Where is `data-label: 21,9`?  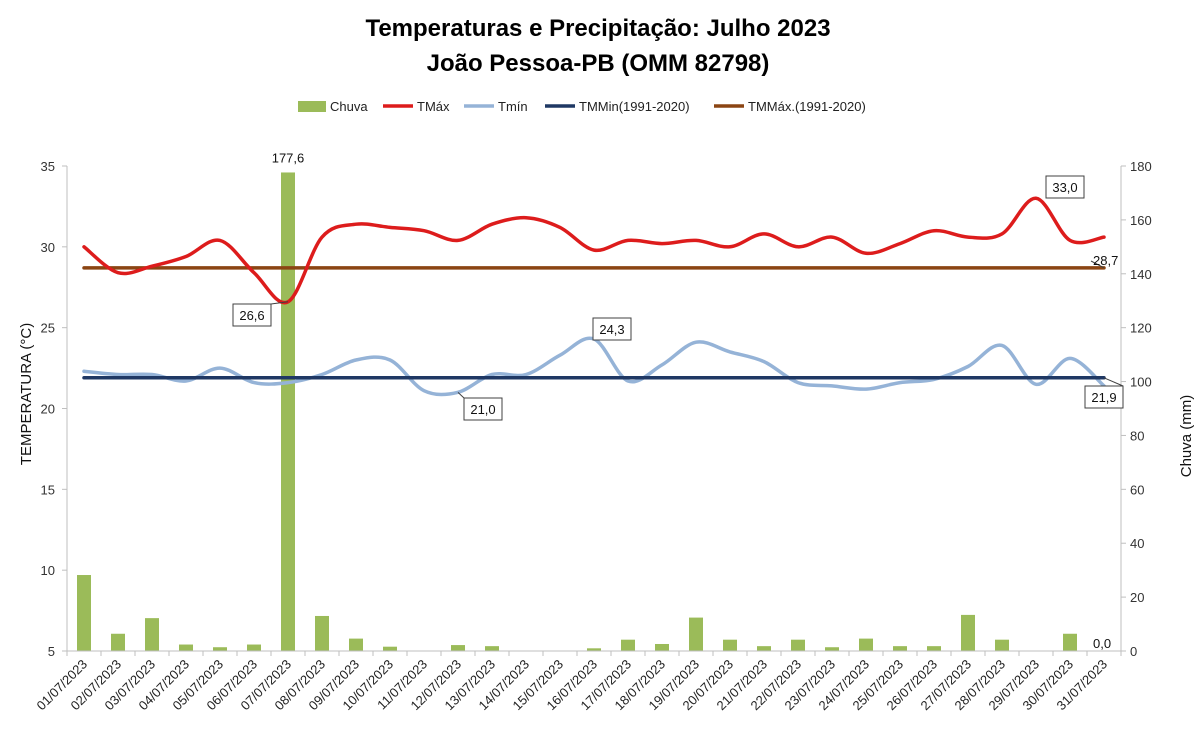
data-label: 21,9 is located at coordinates (1104, 393).